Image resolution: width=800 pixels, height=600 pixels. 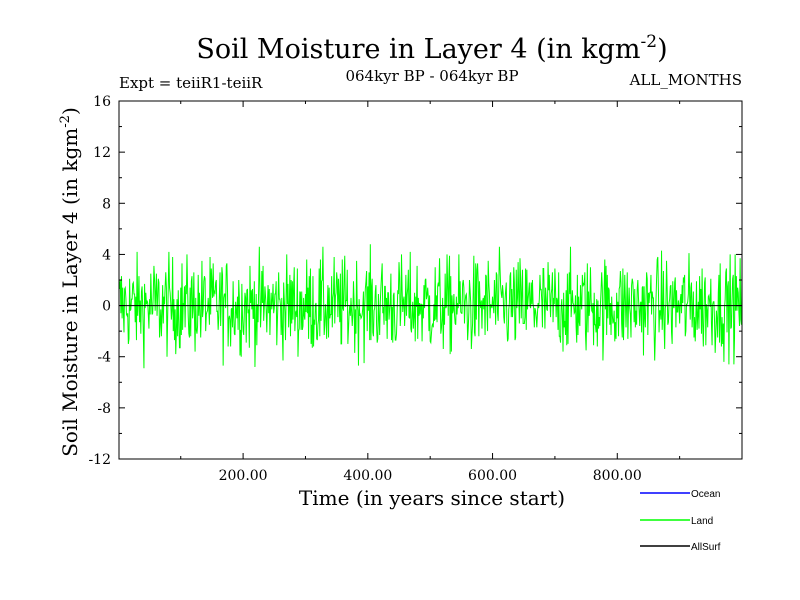 I want to click on y-tick-label: 12, so click(x=102, y=153).